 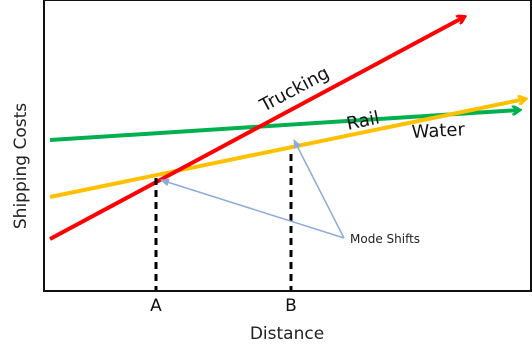 I want to click on water-label: Water, so click(x=438, y=131).